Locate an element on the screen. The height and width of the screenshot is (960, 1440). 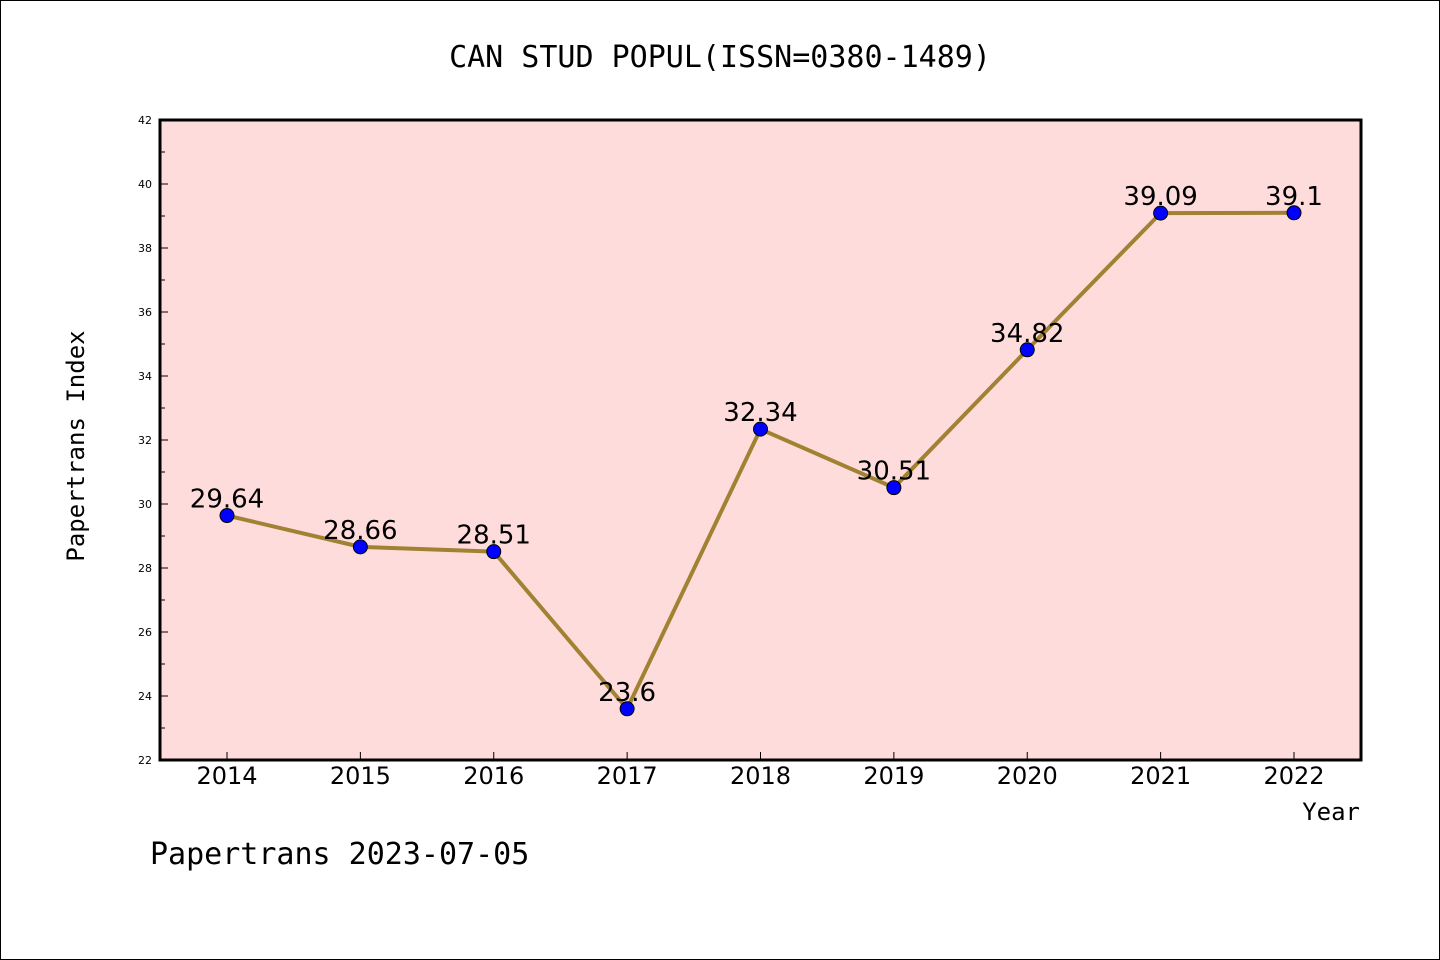
x-tick-label: 2017 is located at coordinates (627, 776).